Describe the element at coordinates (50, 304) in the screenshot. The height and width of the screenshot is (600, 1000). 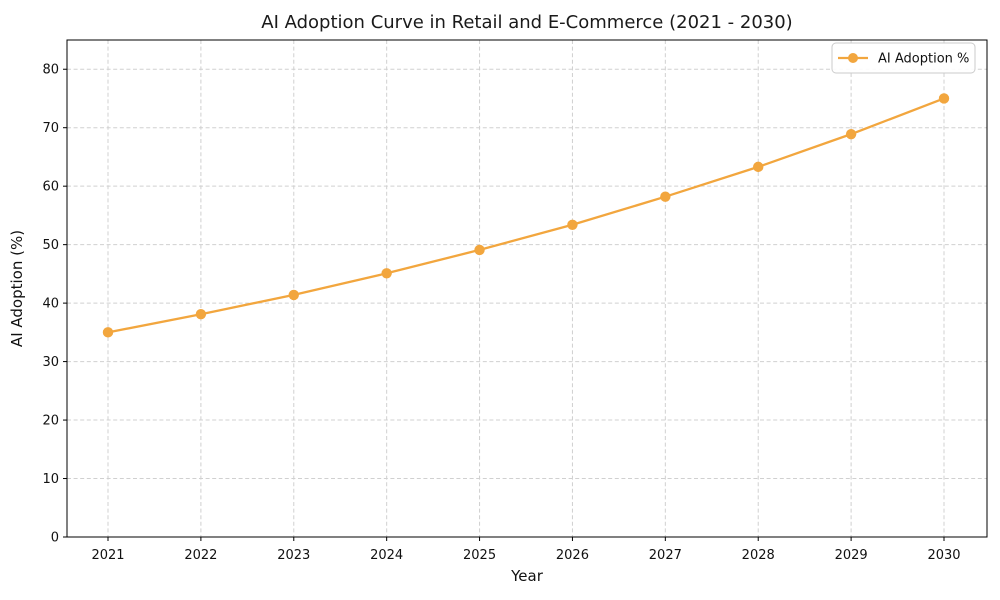
I see `y-tick-label: 40` at that location.